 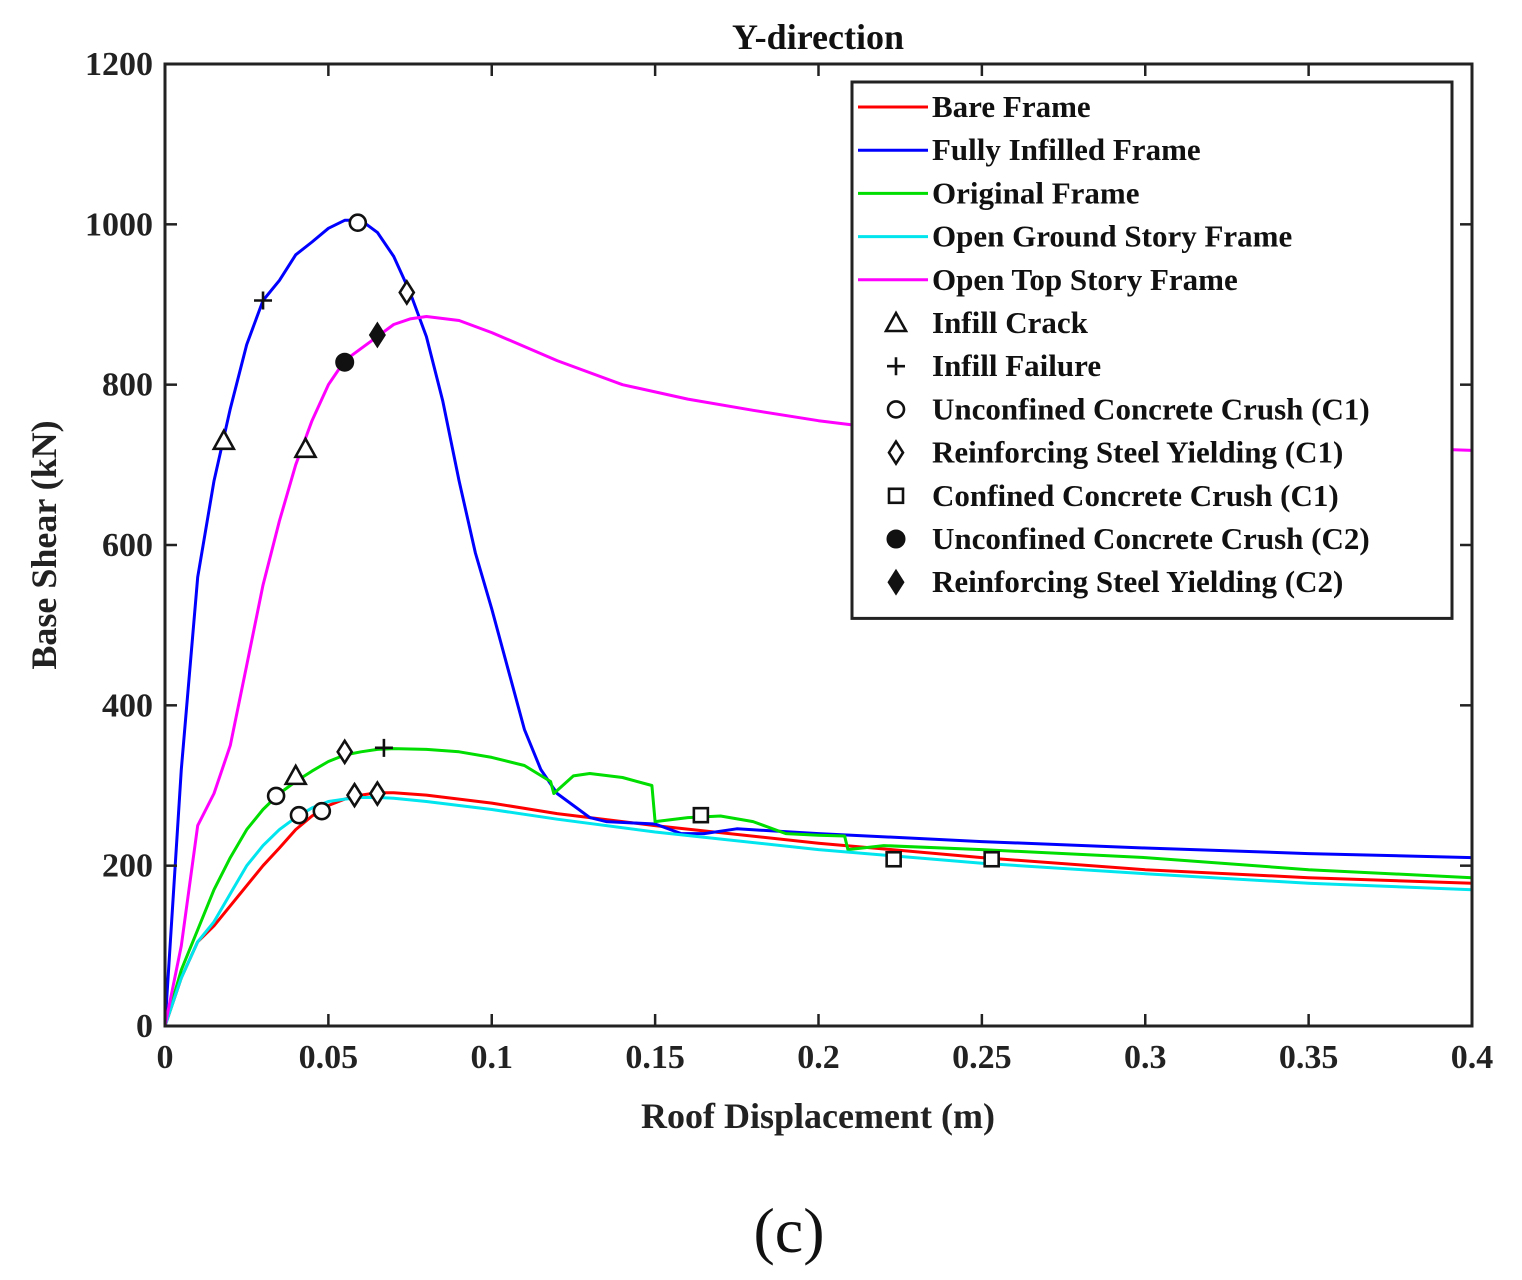 I want to click on legend-item-unconfined-concrete-crush-c1: Unconfined Concrete Crush (C1), so click(x=1128, y=408).